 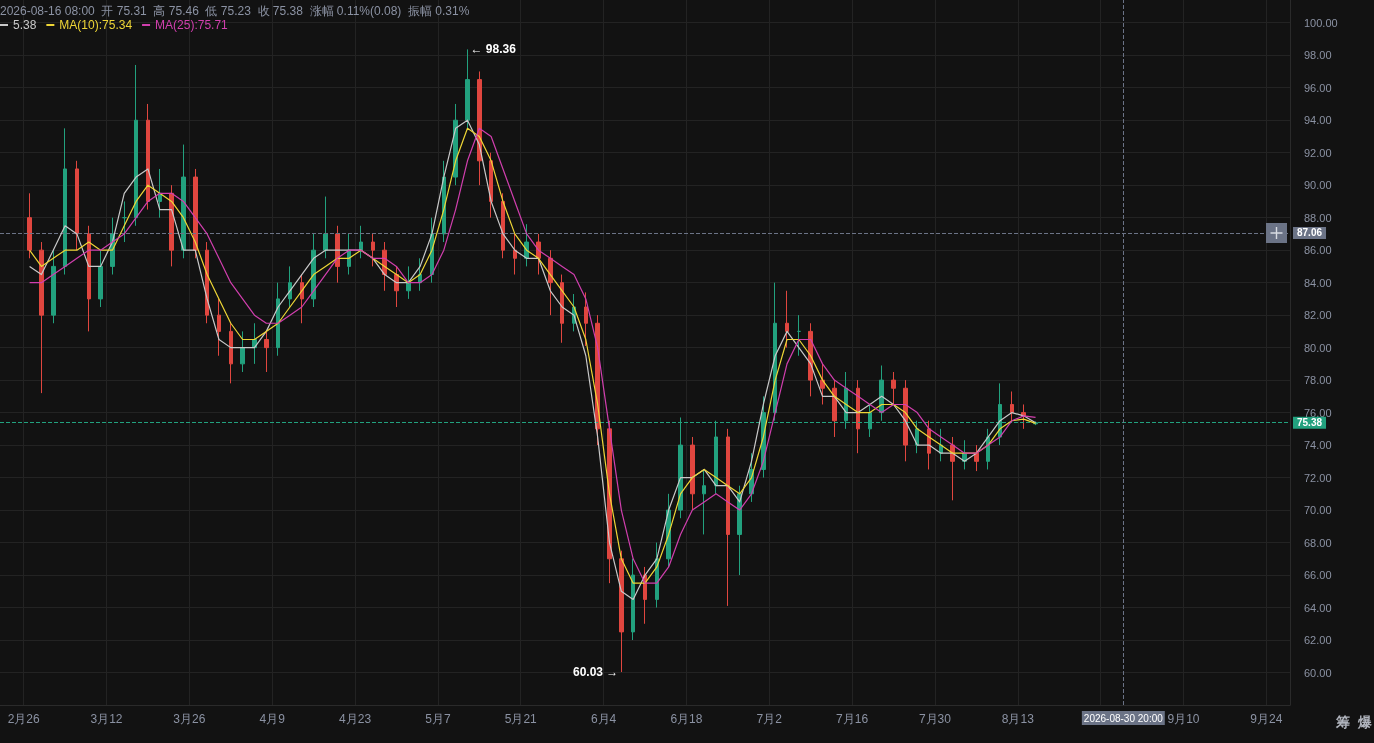 What do you see at coordinates (1318, 672) in the screenshot?
I see `y-tick-label: 60.00` at bounding box center [1318, 672].